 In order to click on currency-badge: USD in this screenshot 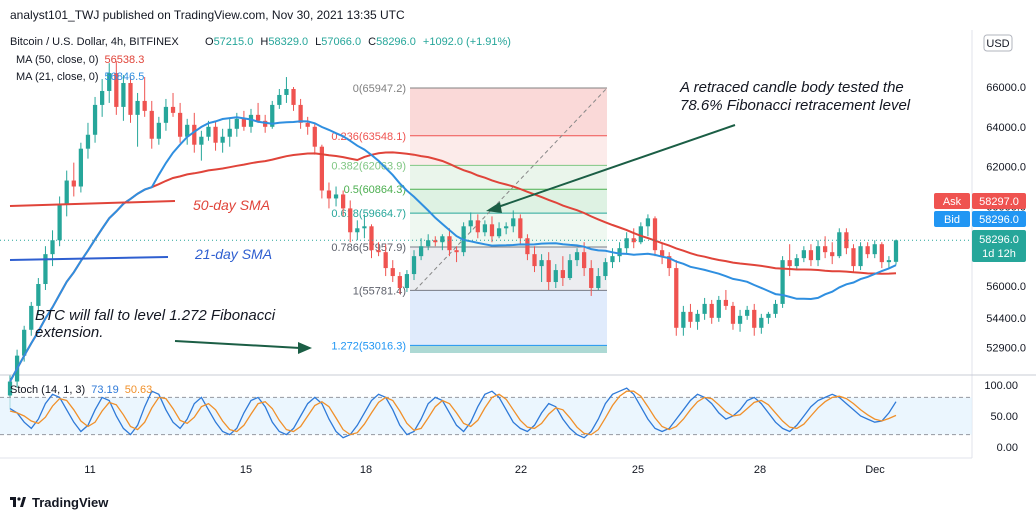, I will do `click(998, 43)`.